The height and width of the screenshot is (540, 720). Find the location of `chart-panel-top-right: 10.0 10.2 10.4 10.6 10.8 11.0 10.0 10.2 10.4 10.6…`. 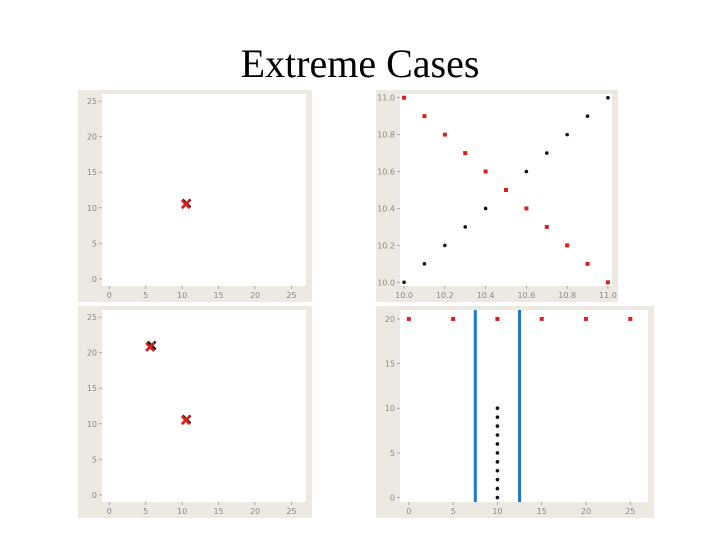

chart-panel-top-right: 10.0 10.2 10.4 10.6 10.8 11.0 10.0 10.2 10.4 10.6… is located at coordinates (497, 196).